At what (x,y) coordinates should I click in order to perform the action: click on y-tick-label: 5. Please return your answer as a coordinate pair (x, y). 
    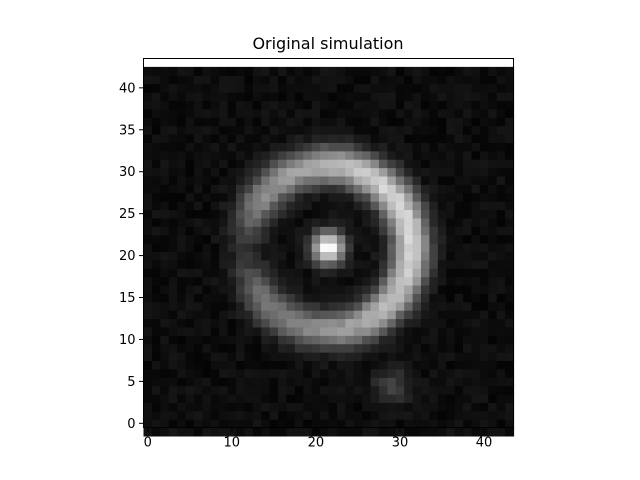
    Looking at the image, I should click on (131, 382).